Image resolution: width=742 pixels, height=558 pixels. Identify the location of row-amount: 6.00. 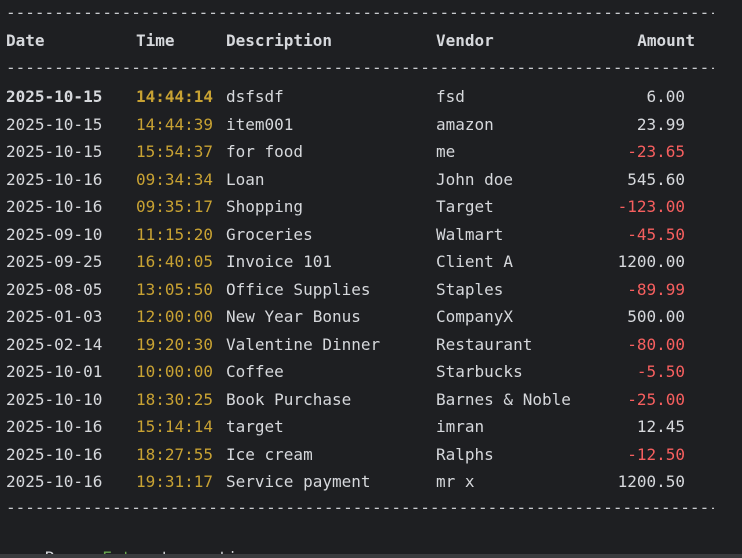
(665, 96).